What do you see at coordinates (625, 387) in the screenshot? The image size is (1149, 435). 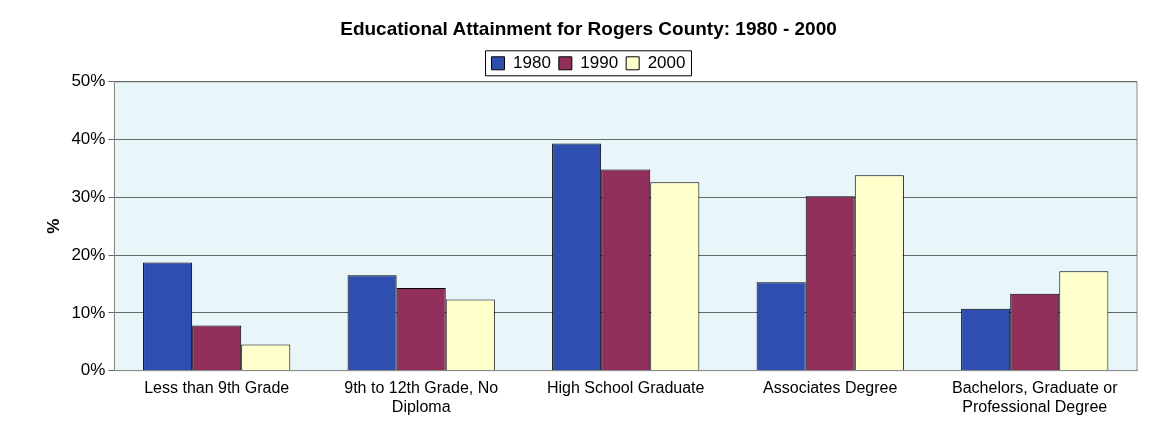 I see `x-tick-label: High School Graduate` at bounding box center [625, 387].